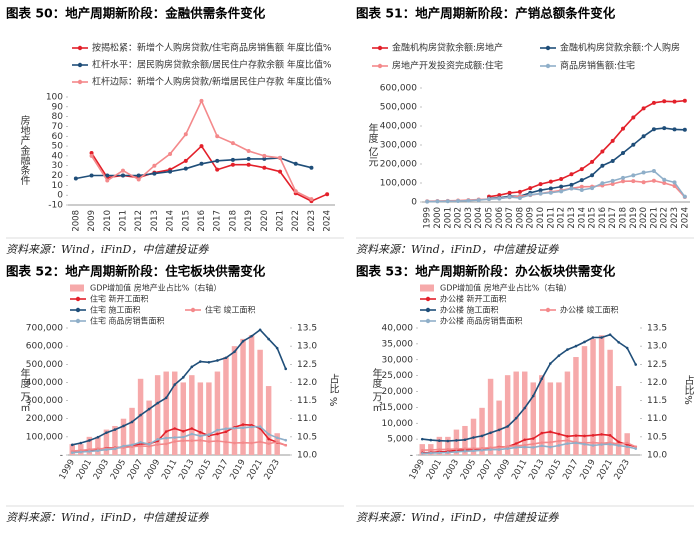  What do you see at coordinates (657, 329) in the screenshot?
I see `y2-tick-label: 13.5` at bounding box center [657, 329].